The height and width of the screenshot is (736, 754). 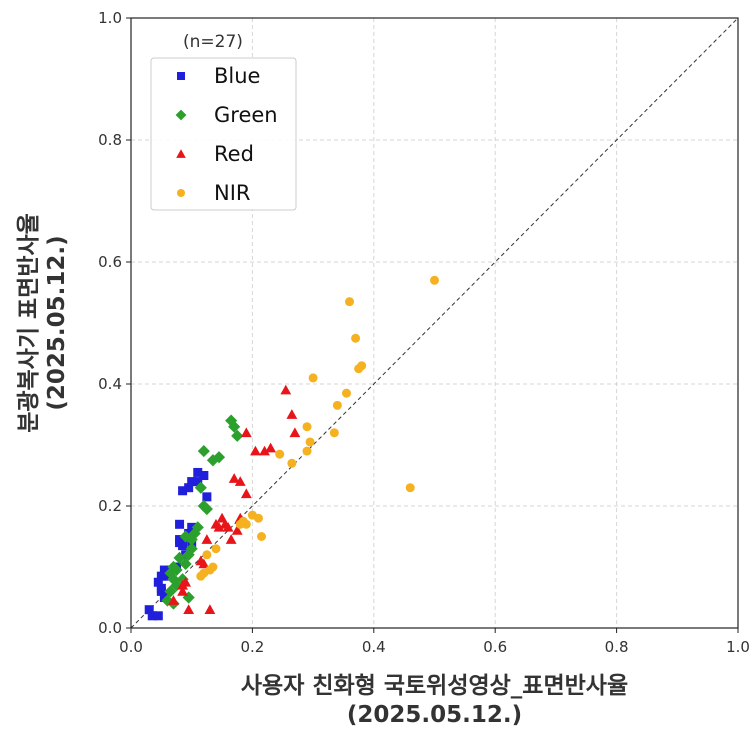 What do you see at coordinates (43, 323) in the screenshot?
I see `y-axis-label-group: 분광복사기 표면반사율 (2025.05.12.)` at bounding box center [43, 323].